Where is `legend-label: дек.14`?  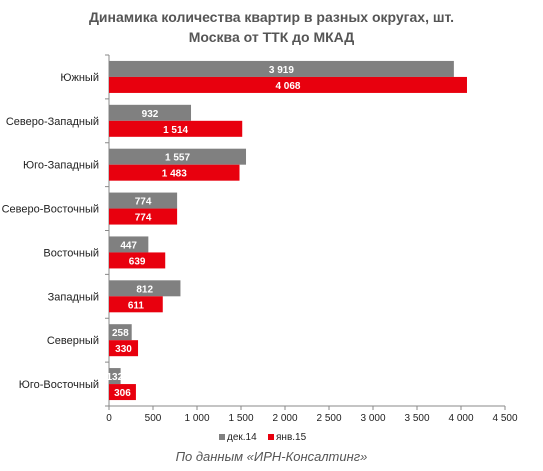
legend-label: дек.14 is located at coordinates (242, 437).